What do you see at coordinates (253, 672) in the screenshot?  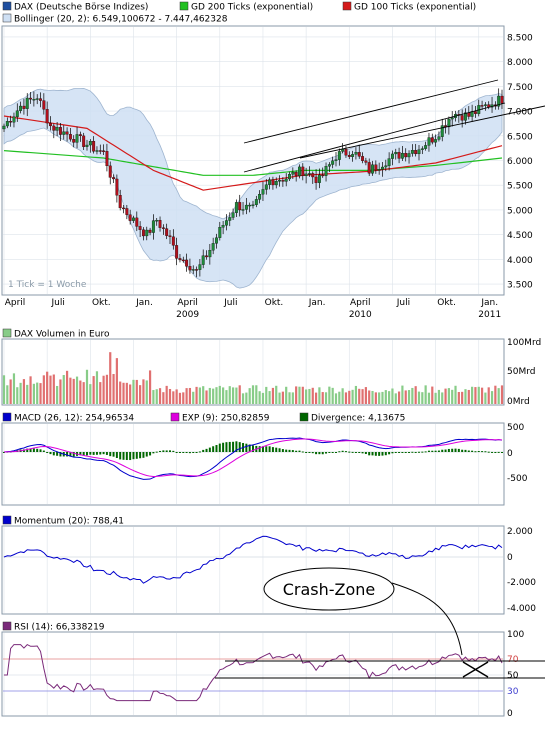 I see `rsi-line` at bounding box center [253, 672].